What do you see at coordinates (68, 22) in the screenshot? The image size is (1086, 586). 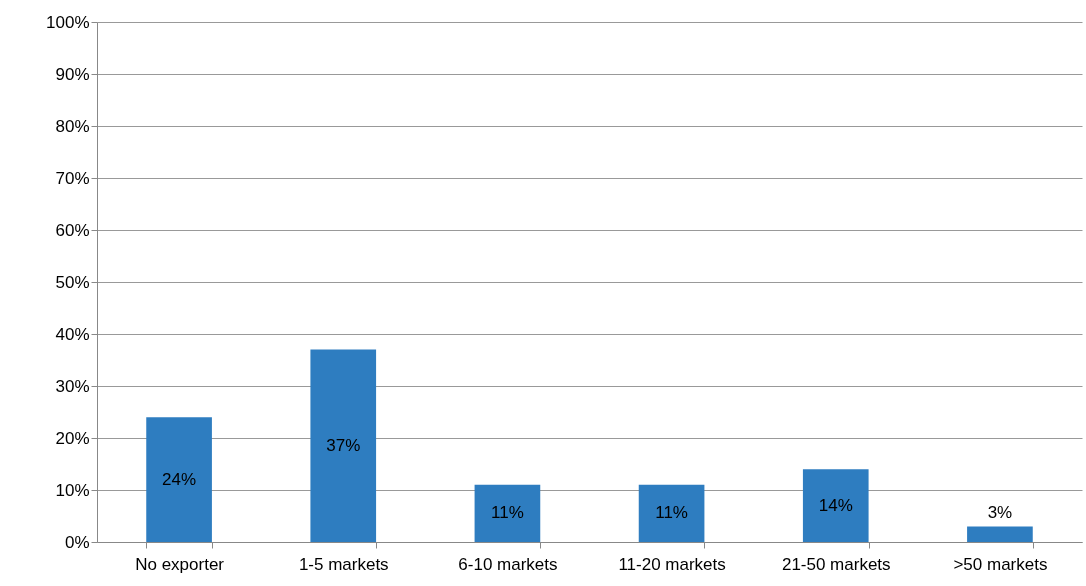 I see `y-tick-label: 100%` at bounding box center [68, 22].